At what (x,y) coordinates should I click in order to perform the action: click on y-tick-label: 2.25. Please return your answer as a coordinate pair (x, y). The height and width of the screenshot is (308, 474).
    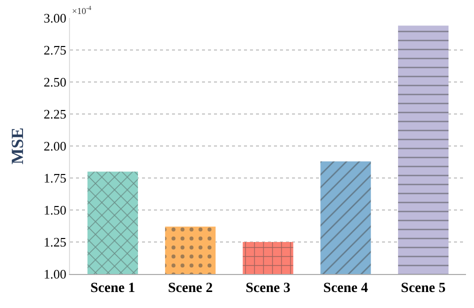
    Looking at the image, I should click on (55, 114).